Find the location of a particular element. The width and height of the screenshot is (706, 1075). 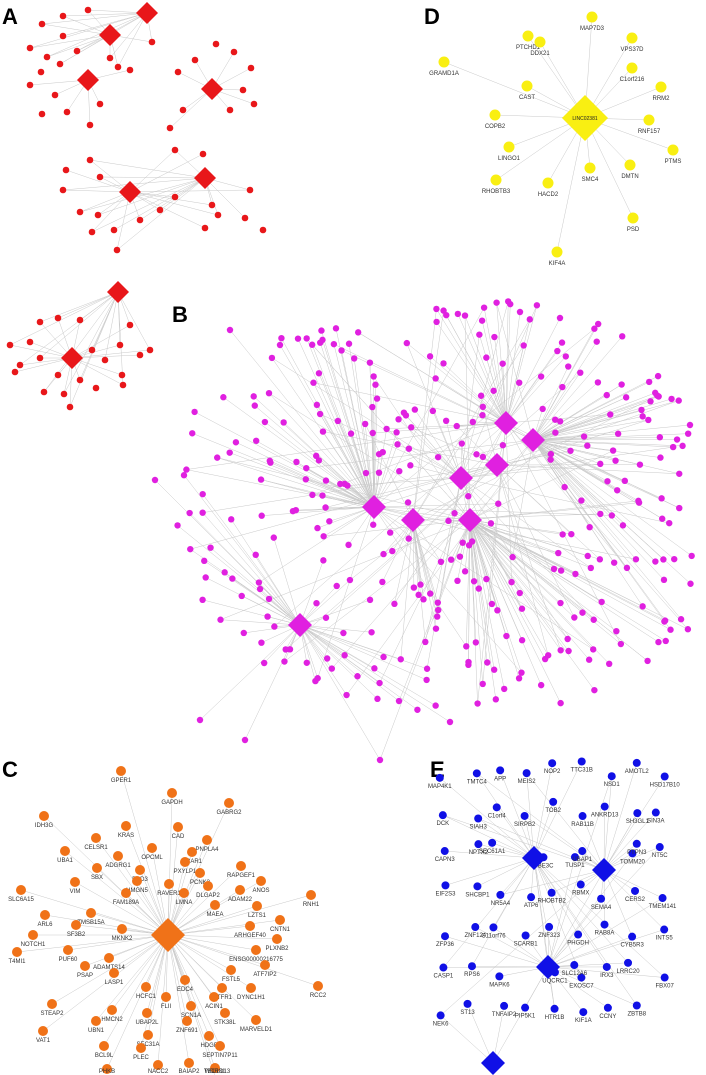

node-label: TNFAIP2 is located at coordinates (504, 1015).